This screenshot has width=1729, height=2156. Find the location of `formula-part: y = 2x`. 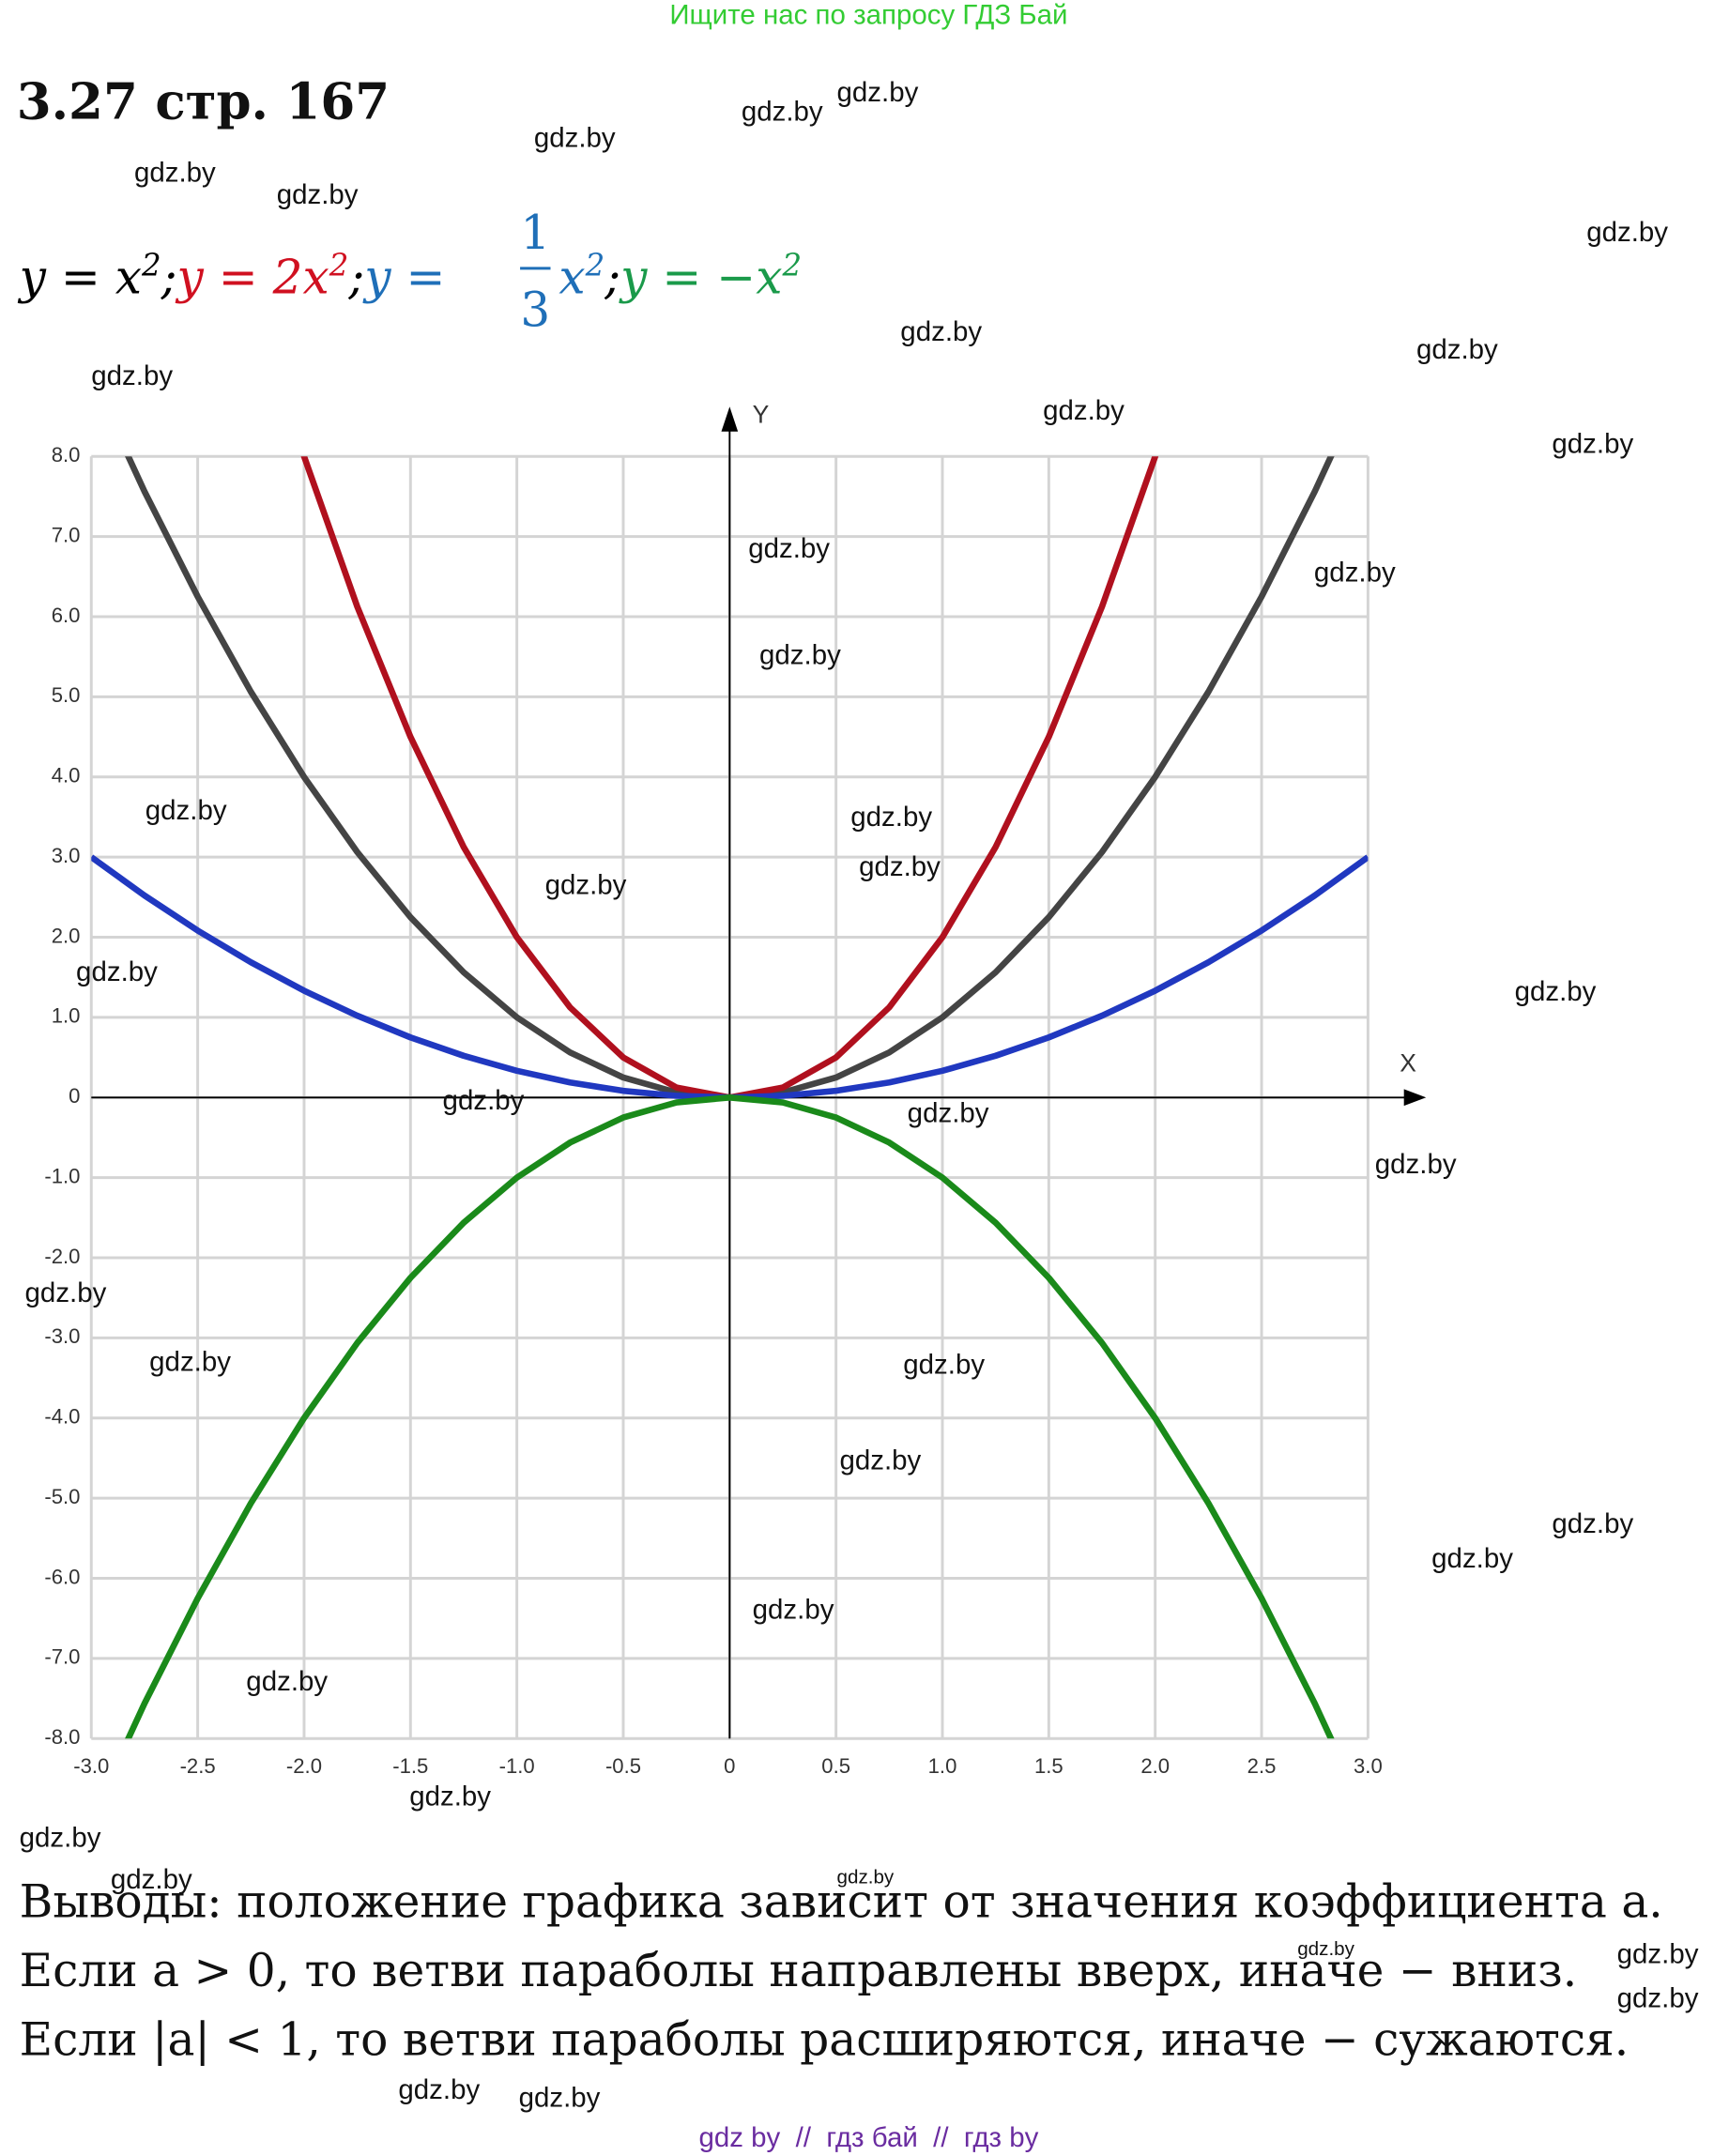

formula-part: y = 2x is located at coordinates (252, 276).